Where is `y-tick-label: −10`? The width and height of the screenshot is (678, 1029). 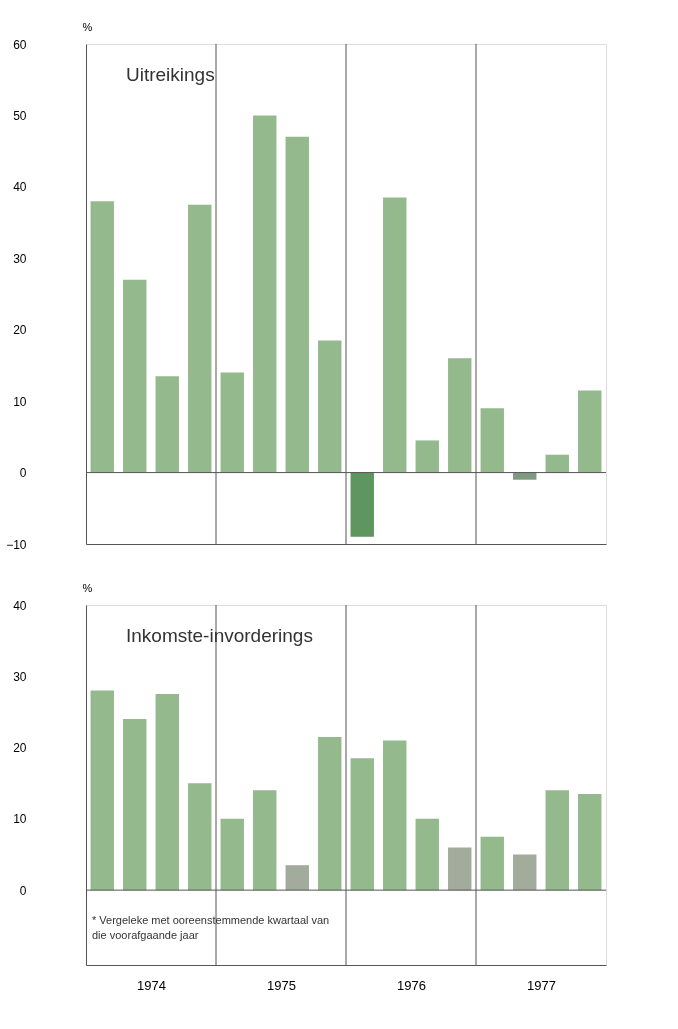
y-tick-label: −10 is located at coordinates (16, 544).